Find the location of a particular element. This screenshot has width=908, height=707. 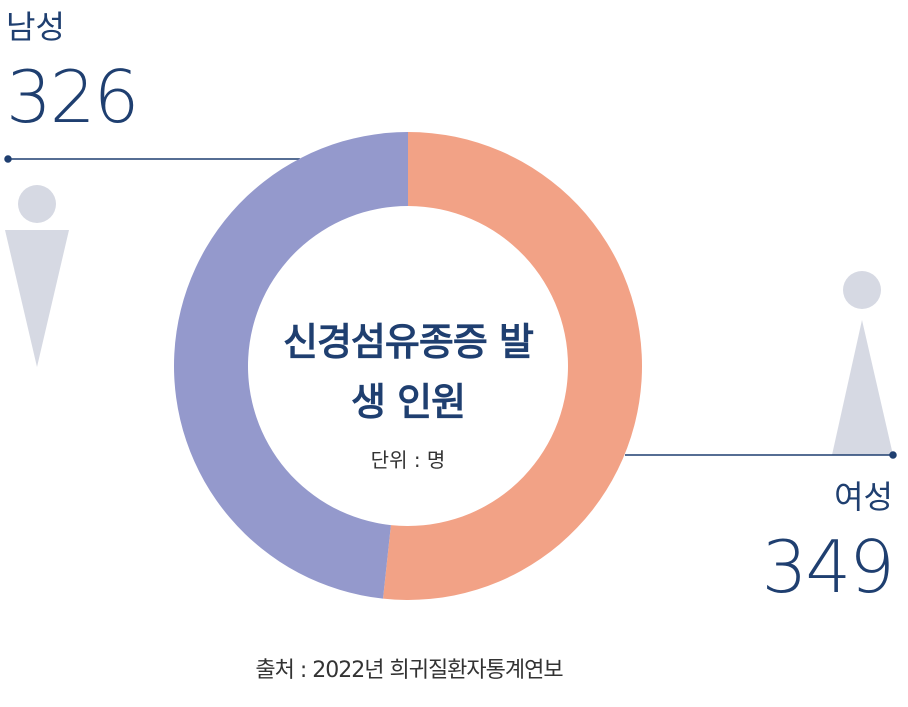

chart-title: 신경섬유종증 발생 인원 is located at coordinates (408, 372).